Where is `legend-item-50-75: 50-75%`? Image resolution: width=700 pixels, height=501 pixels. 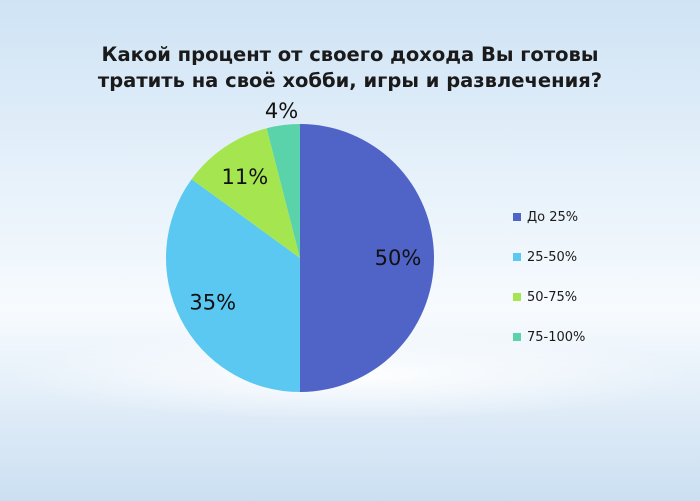
legend-item-50-75: 50-75% is located at coordinates (549, 297).